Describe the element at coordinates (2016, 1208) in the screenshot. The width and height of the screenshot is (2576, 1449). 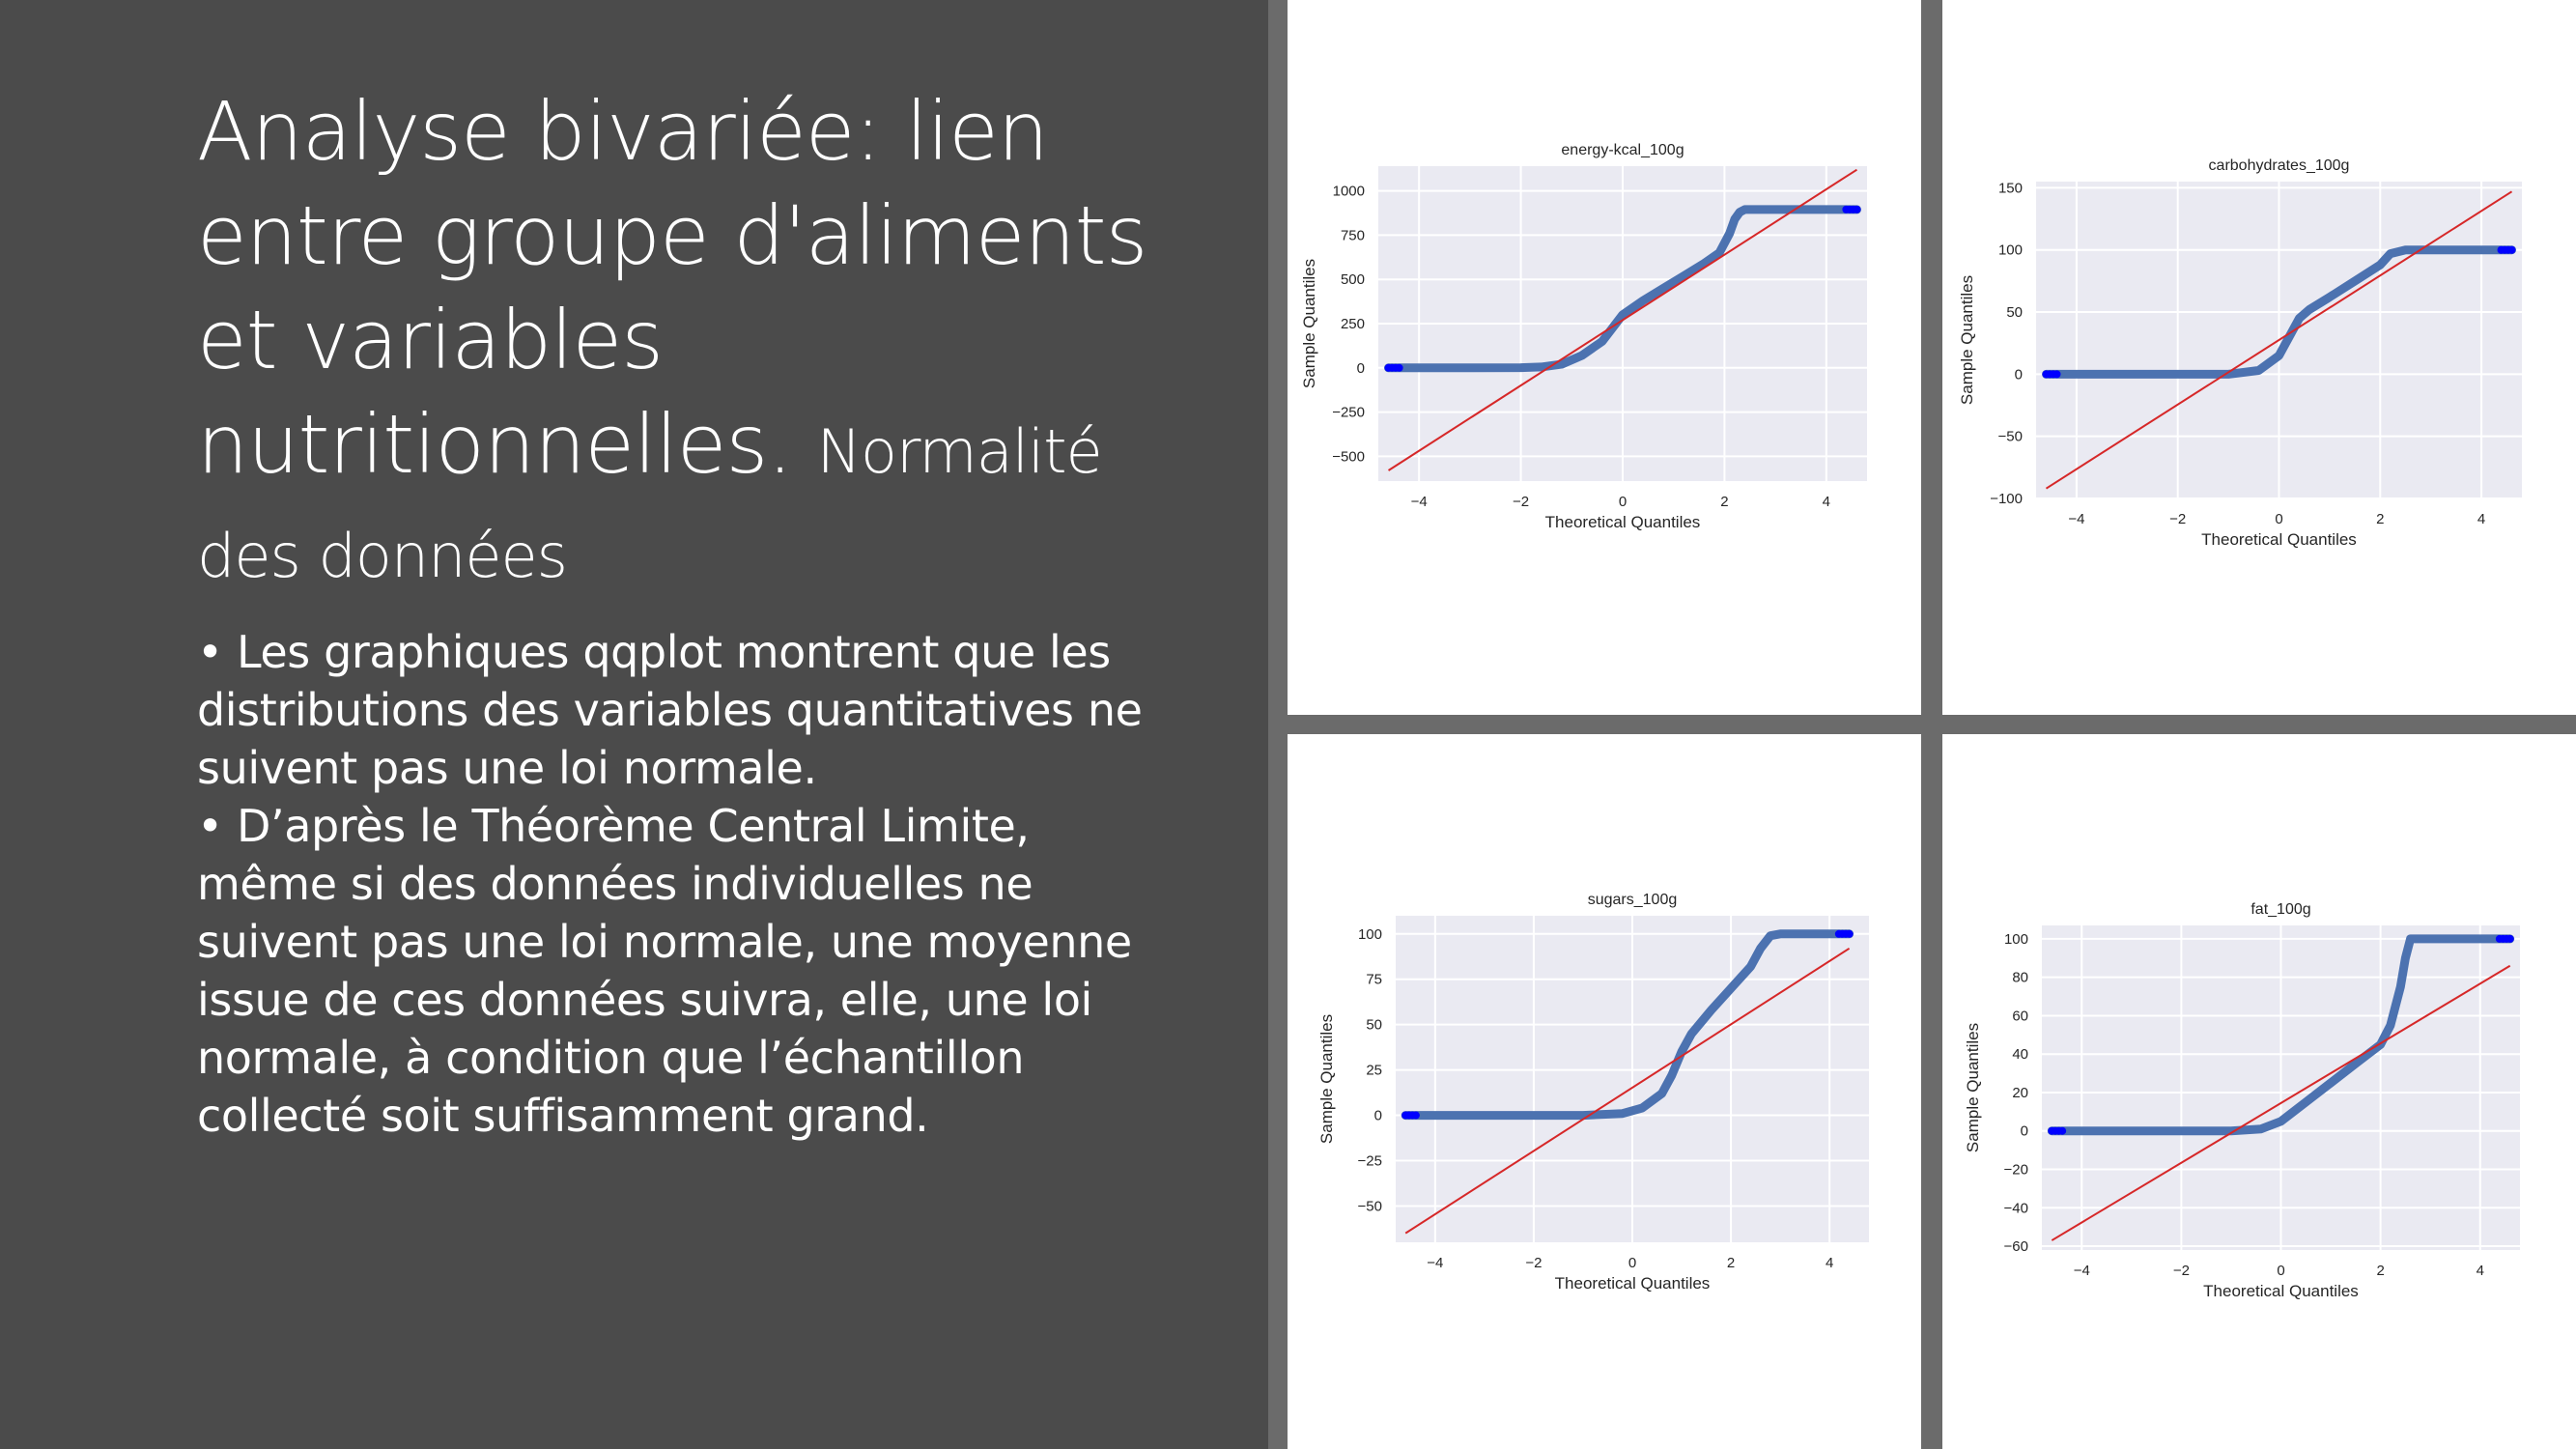
I see `y-tick-label: −40` at that location.